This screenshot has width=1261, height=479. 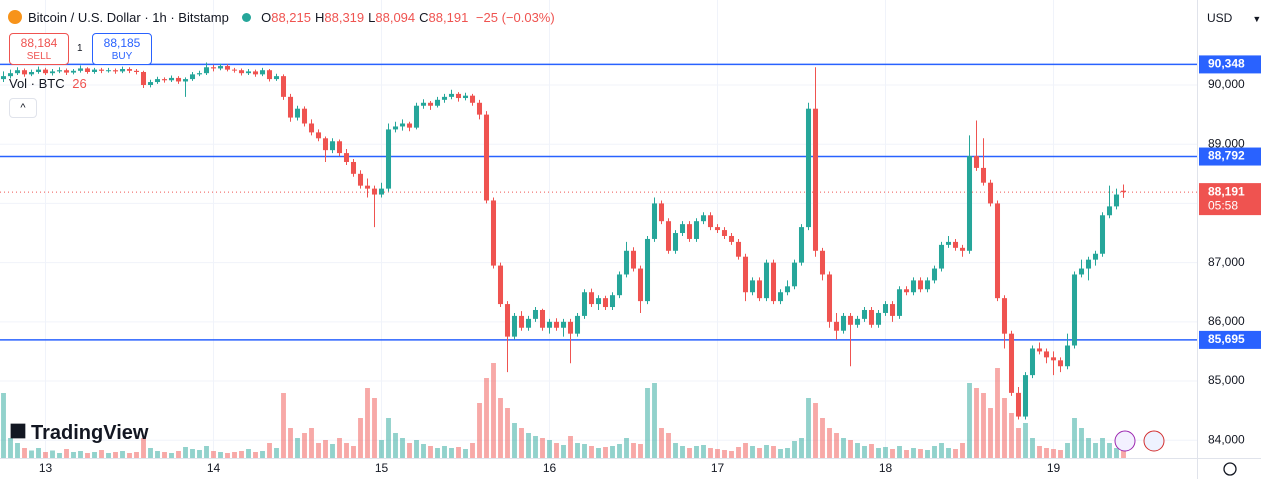 I want to click on ohlc-value: 88,215, so click(x=291, y=17).